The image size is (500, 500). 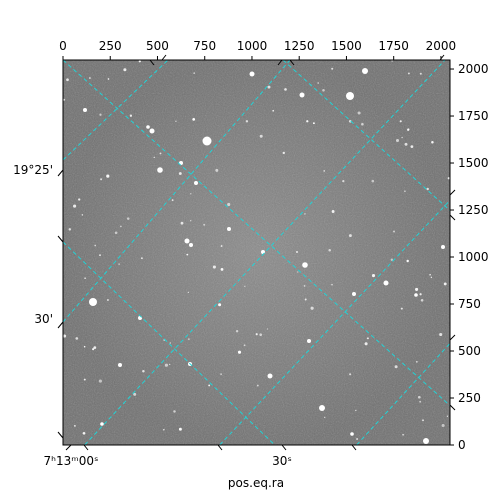 What do you see at coordinates (43, 319) in the screenshot?
I see `dec-label-30: 30'` at bounding box center [43, 319].